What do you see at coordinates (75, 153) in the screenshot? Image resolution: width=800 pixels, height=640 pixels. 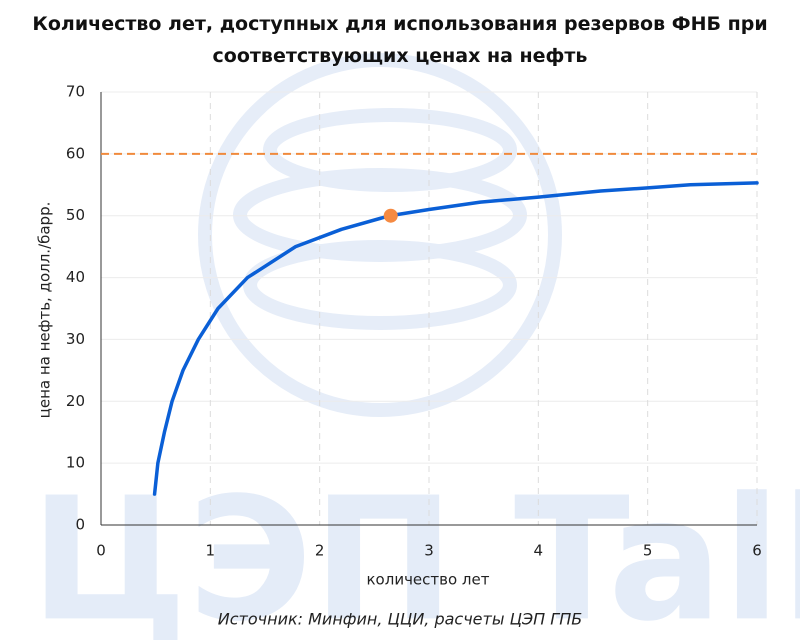 I see `y-tick-label: 60` at bounding box center [75, 153].